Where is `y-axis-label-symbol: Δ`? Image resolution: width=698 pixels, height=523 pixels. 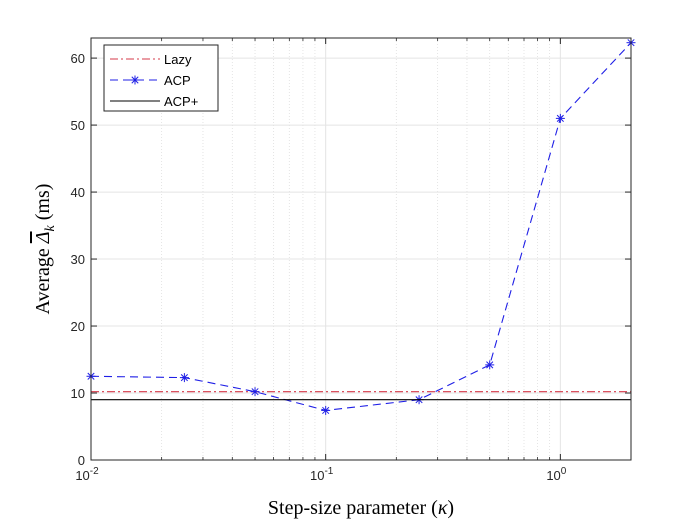
y-axis-label-symbol: Δ is located at coordinates (43, 237).